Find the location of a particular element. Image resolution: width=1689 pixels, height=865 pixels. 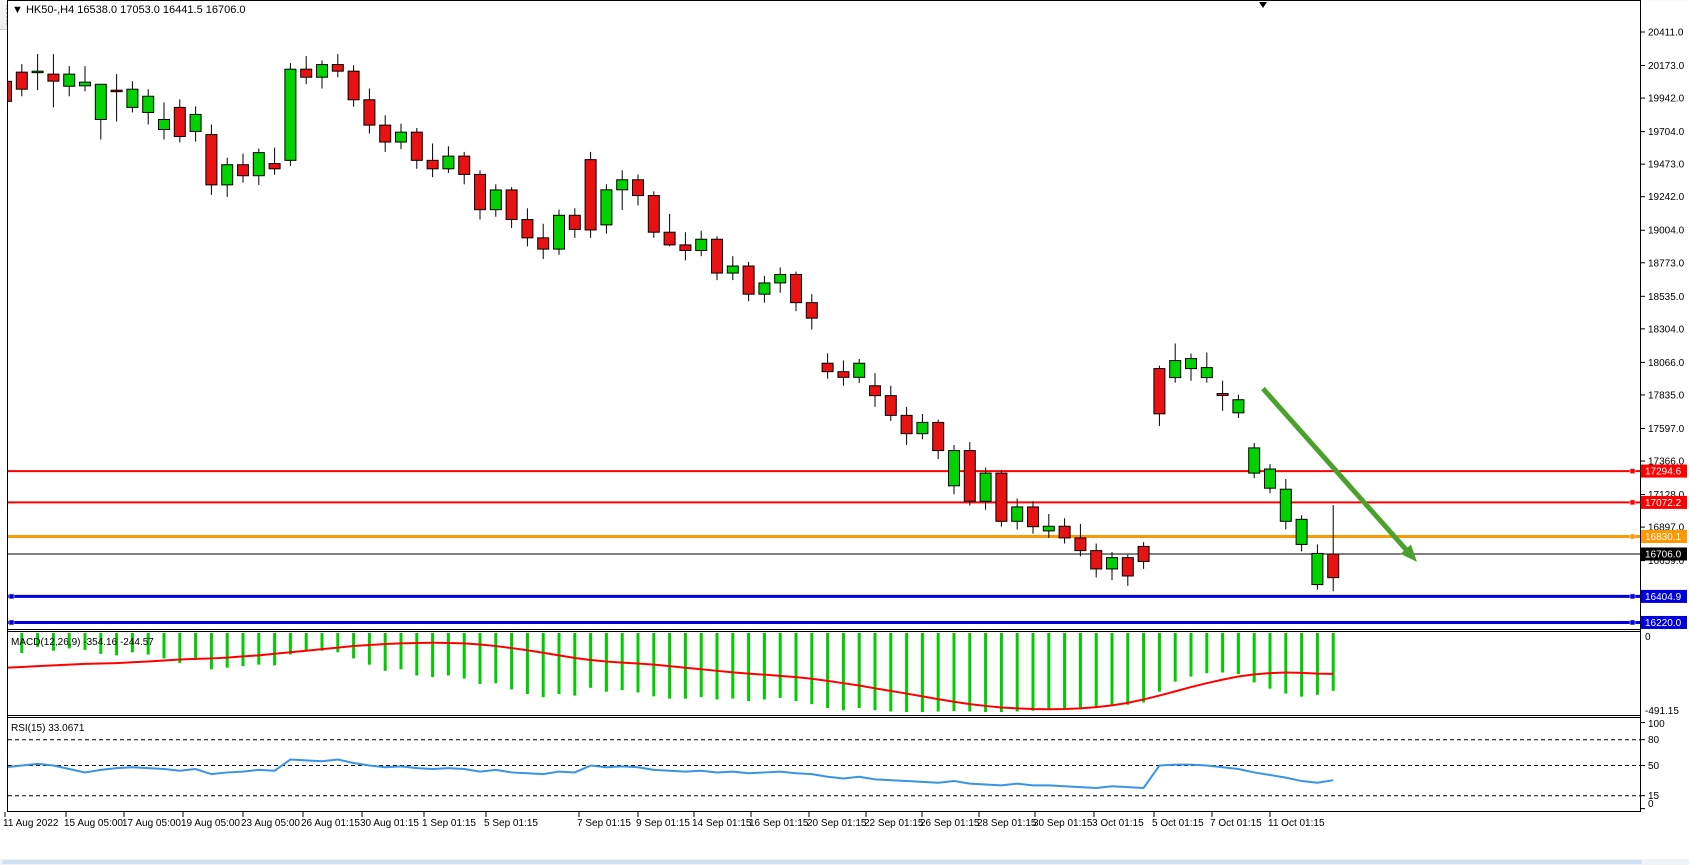

macd-axis-label: -491.15 is located at coordinates (1662, 711).